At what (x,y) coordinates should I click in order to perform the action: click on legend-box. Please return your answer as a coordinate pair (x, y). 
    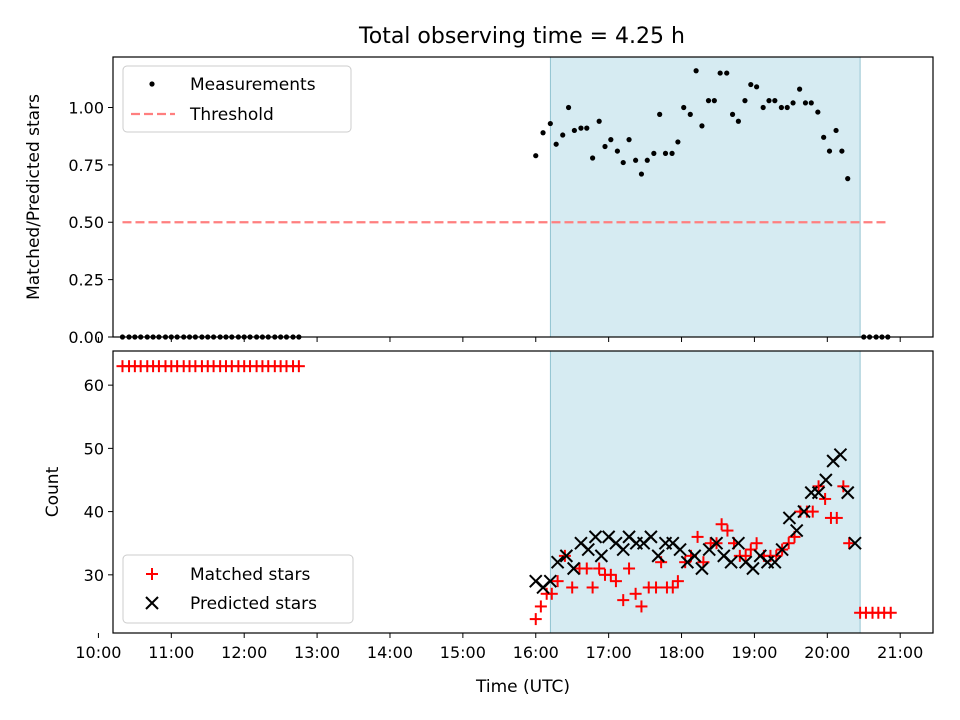
    Looking at the image, I should click on (238, 589).